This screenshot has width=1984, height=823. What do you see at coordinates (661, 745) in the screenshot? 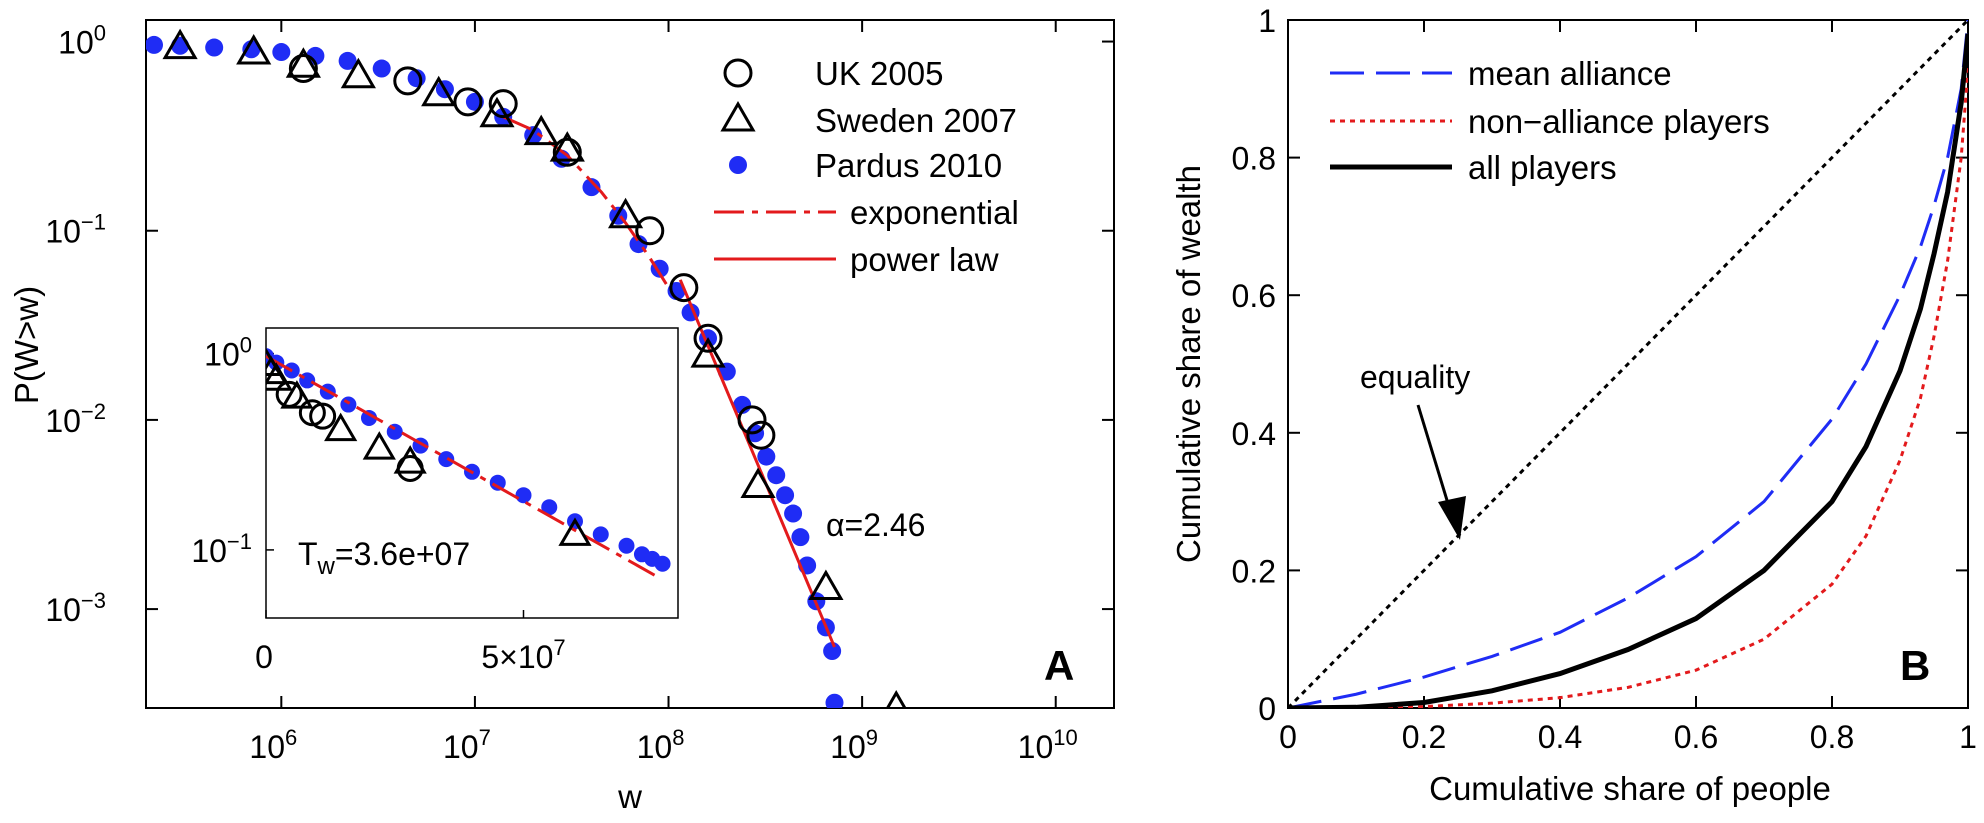
I see `x-tick-label: 10⁸` at bounding box center [661, 745].